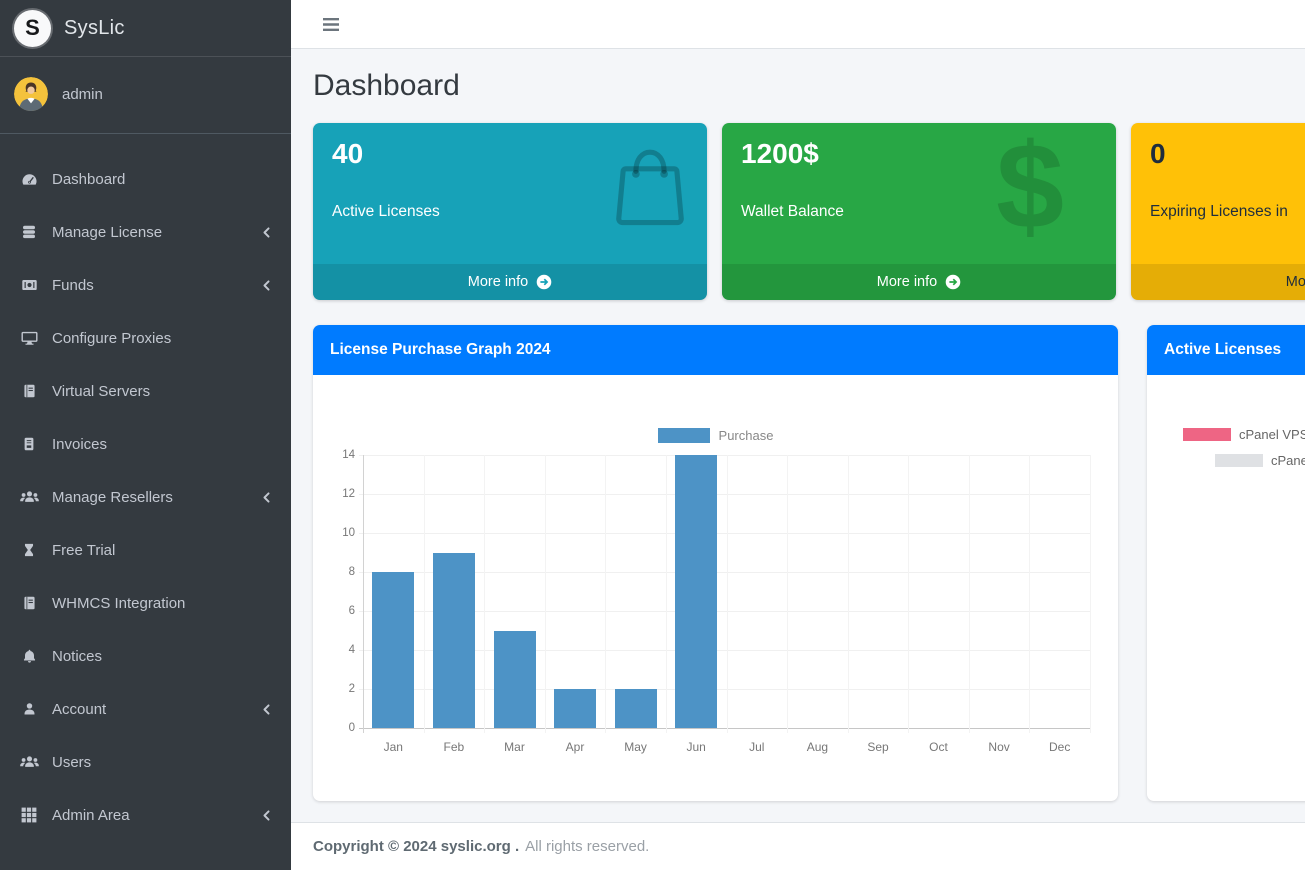  What do you see at coordinates (696, 591) in the screenshot?
I see `bar-jun` at bounding box center [696, 591].